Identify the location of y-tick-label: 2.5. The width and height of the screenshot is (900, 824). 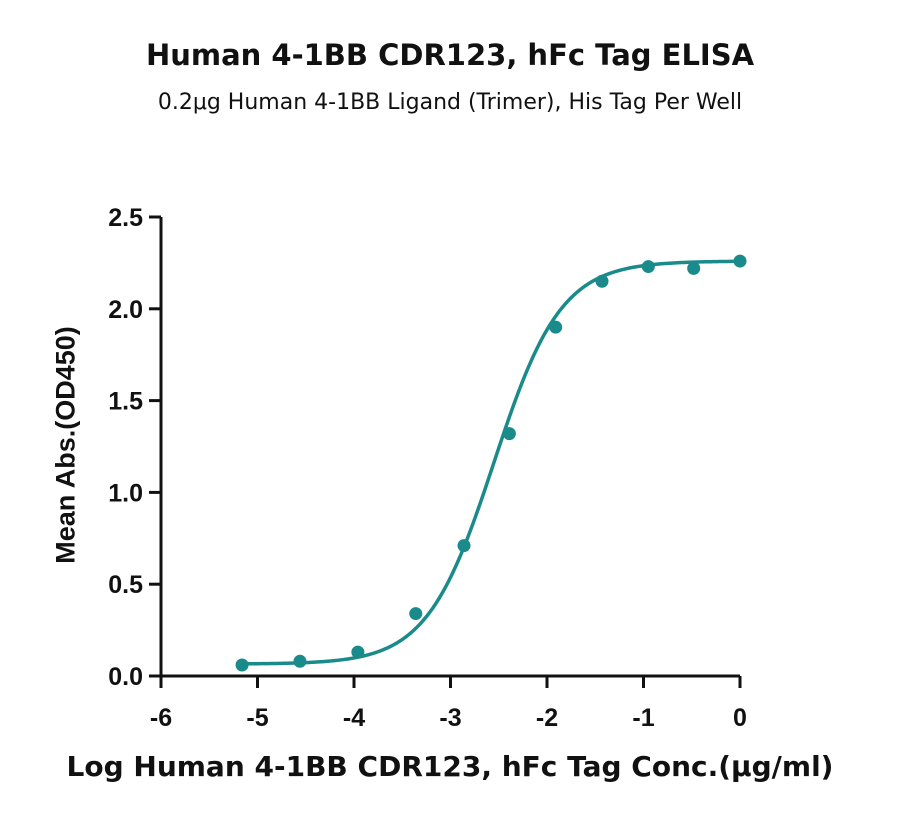
(125, 218).